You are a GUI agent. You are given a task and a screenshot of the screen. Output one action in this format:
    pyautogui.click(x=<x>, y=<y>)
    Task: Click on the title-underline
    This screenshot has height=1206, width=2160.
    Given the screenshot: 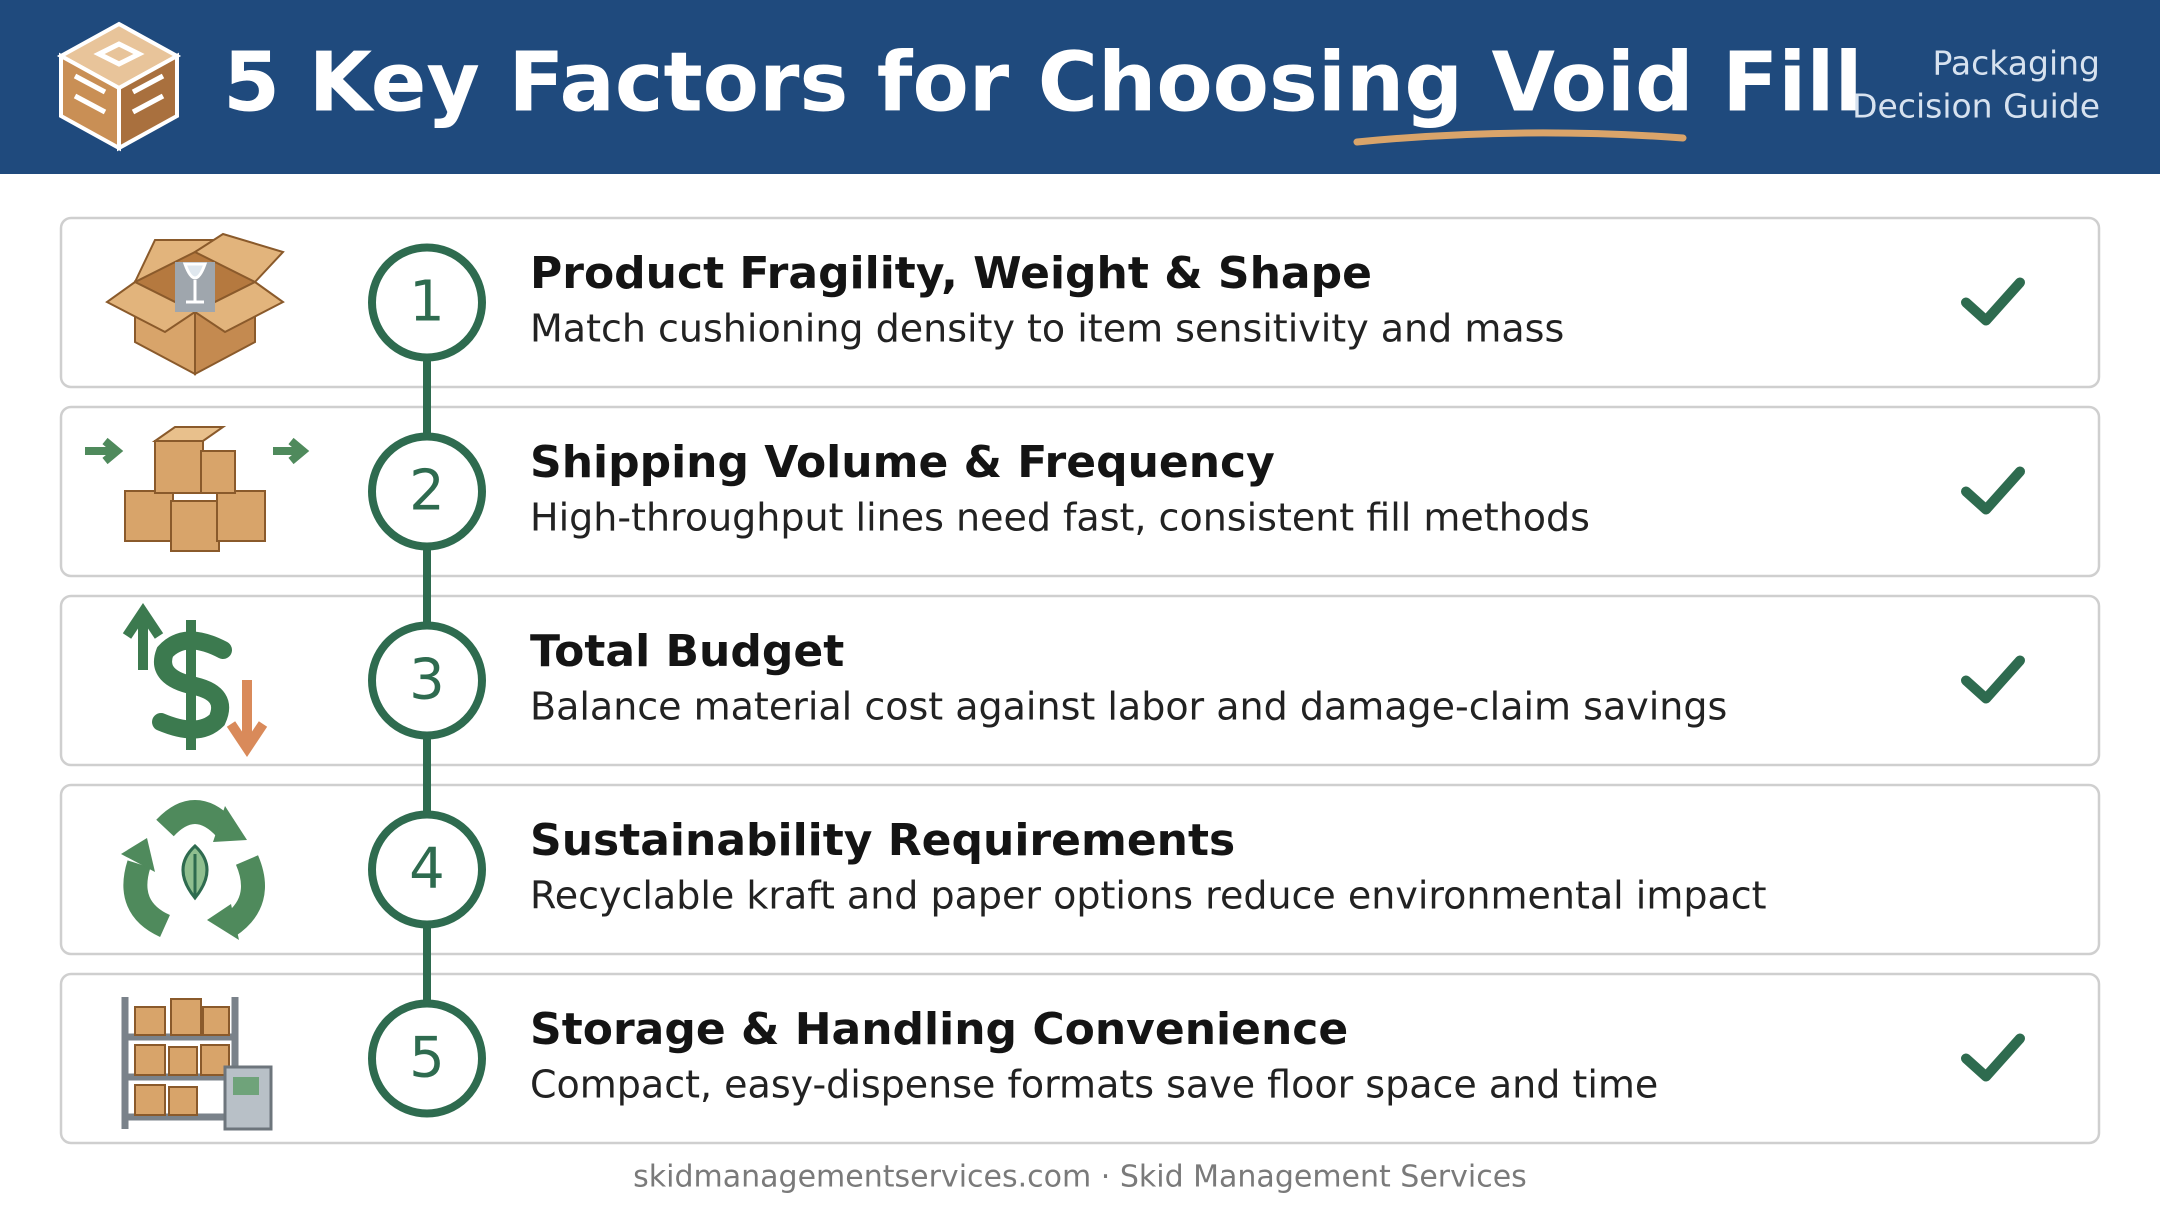 What is the action you would take?
    pyautogui.click(x=1520, y=137)
    